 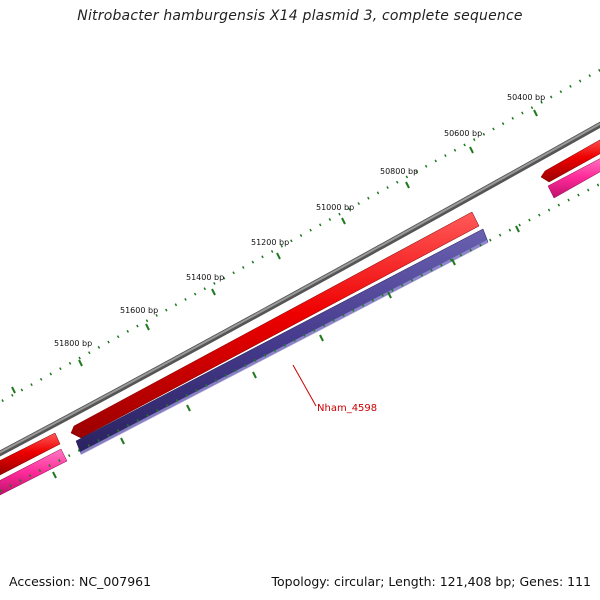 What do you see at coordinates (205, 277) in the screenshot?
I see `scale-label: 51400 bp` at bounding box center [205, 277].